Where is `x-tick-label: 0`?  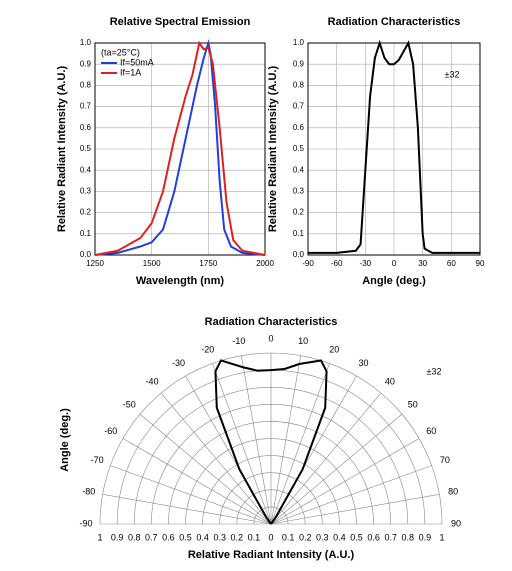 x-tick-label: 0 is located at coordinates (394, 263).